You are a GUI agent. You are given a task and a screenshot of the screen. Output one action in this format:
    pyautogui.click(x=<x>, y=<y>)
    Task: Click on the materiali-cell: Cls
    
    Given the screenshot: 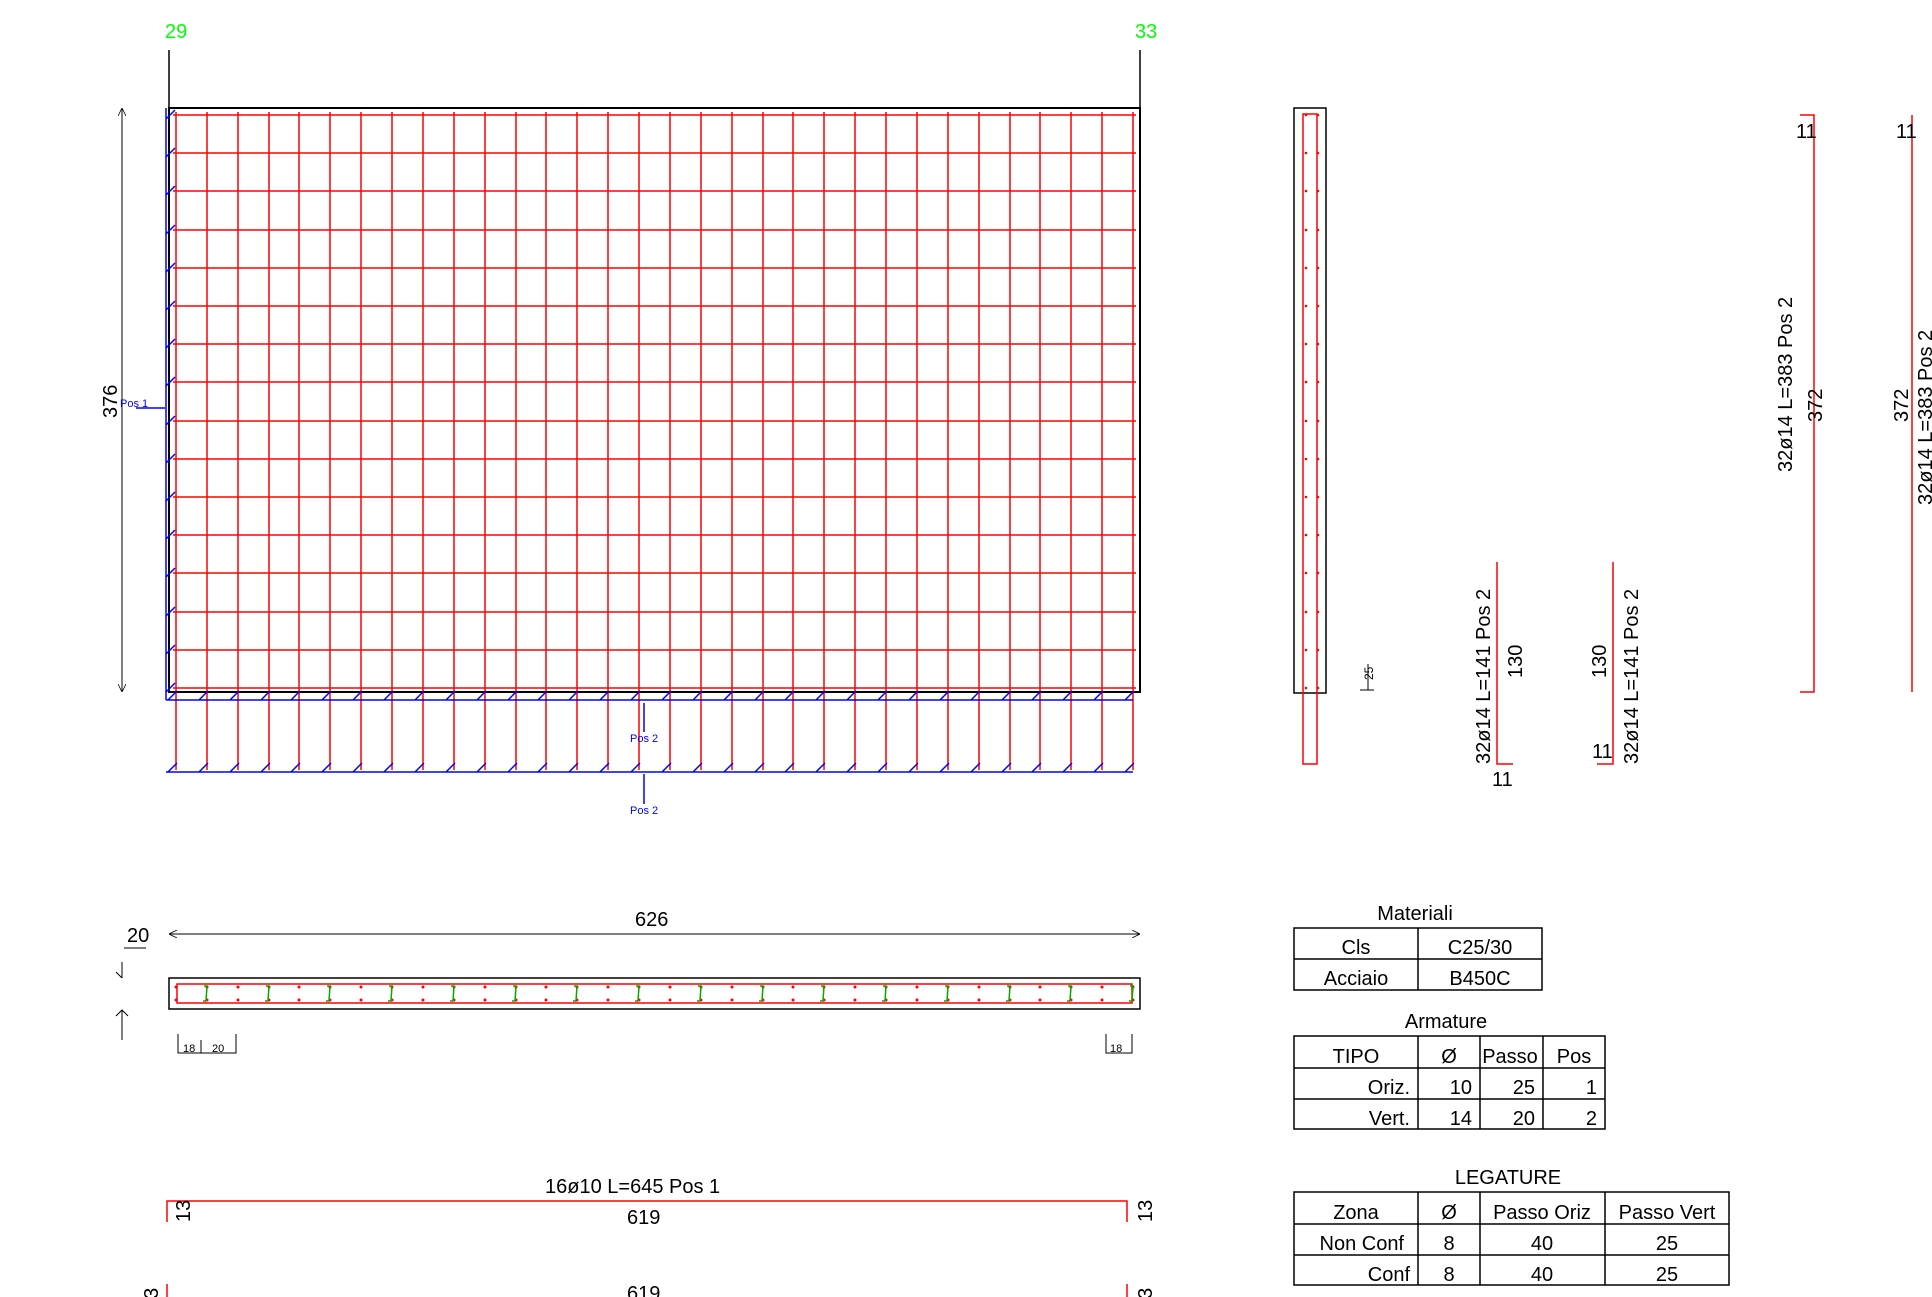 What is the action you would take?
    pyautogui.click(x=1356, y=948)
    